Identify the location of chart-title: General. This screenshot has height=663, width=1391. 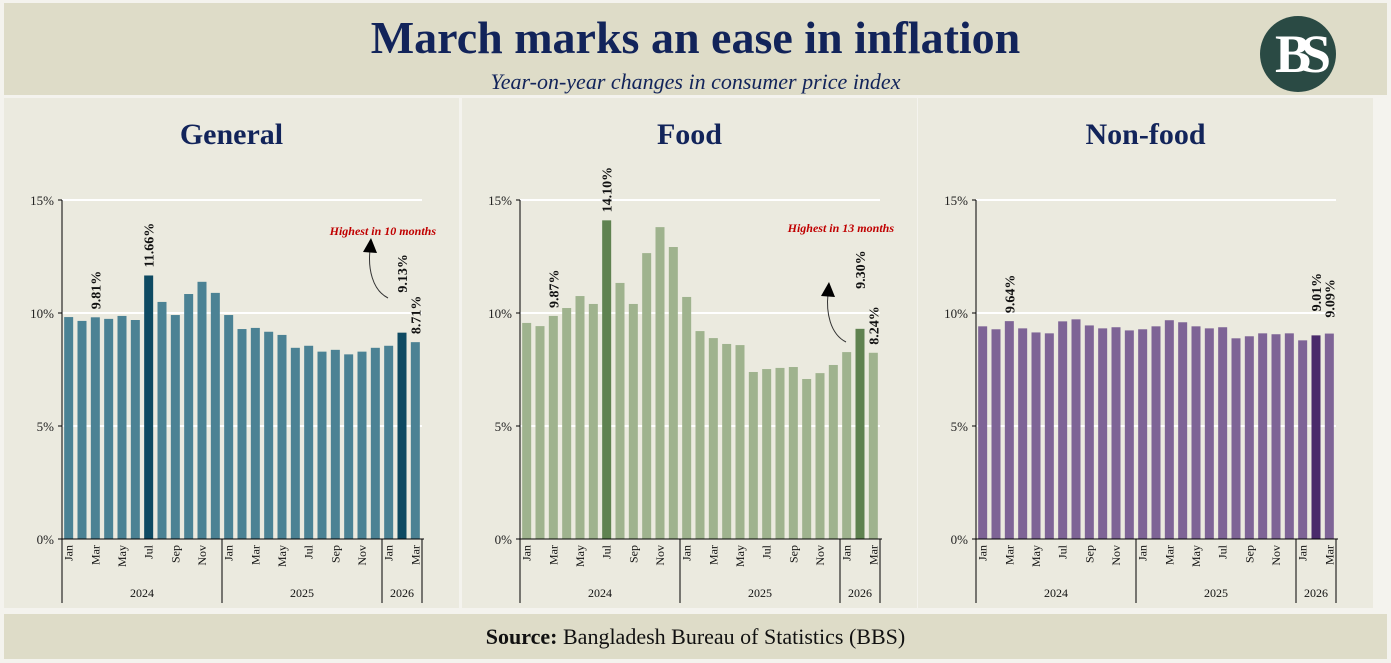
(231, 134).